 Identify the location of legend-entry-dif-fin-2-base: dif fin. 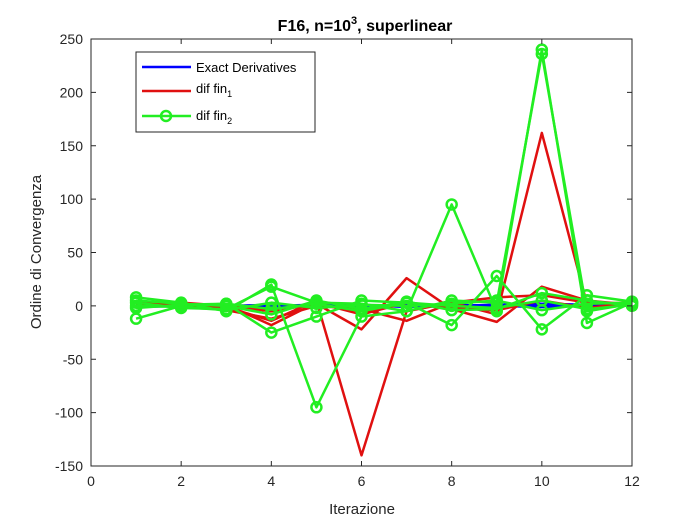
(211, 115).